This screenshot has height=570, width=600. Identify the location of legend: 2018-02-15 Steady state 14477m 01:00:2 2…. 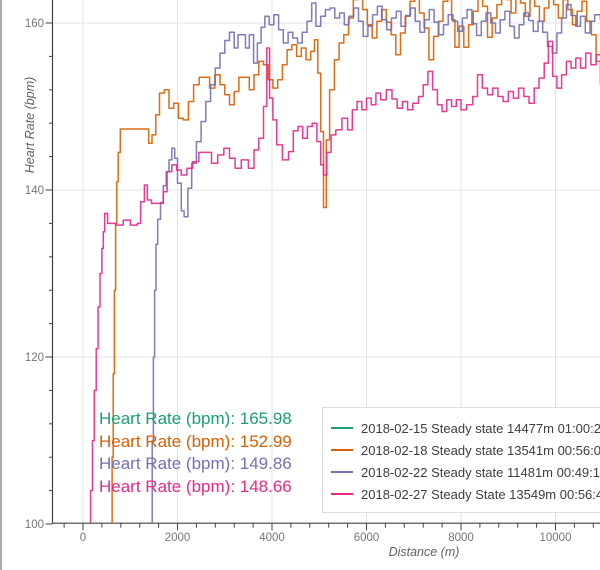
(461, 460).